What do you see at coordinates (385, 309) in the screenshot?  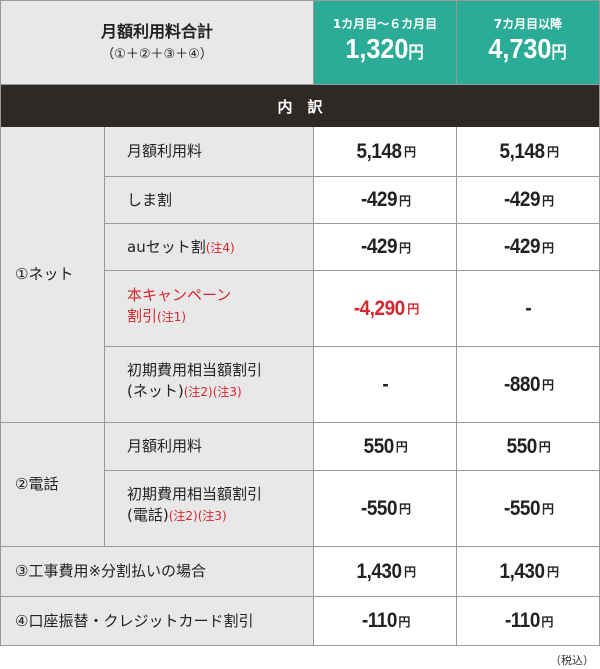 I see `row-campaign-v1: -4,290 円` at bounding box center [385, 309].